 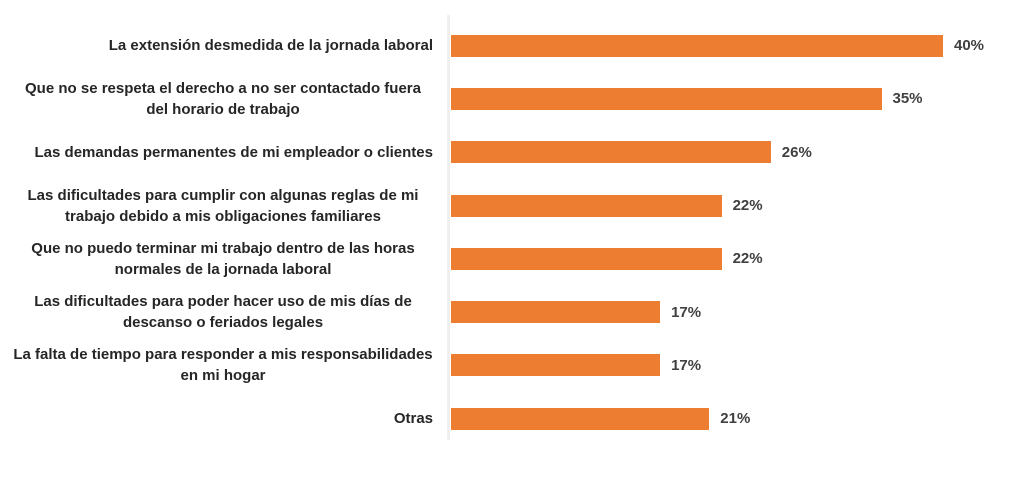 What do you see at coordinates (907, 99) in the screenshot?
I see `value-label: 35%` at bounding box center [907, 99].